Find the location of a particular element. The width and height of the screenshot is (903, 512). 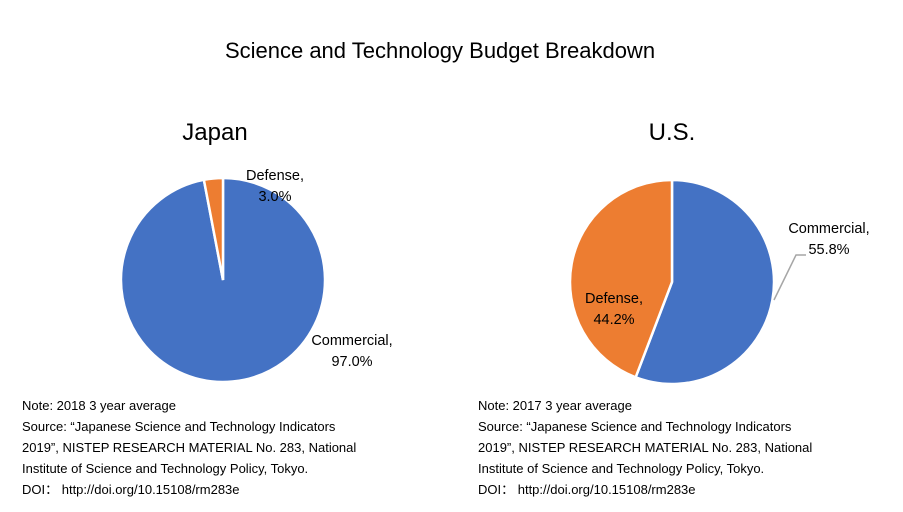

japan-pie-title: Japan is located at coordinates (214, 132).